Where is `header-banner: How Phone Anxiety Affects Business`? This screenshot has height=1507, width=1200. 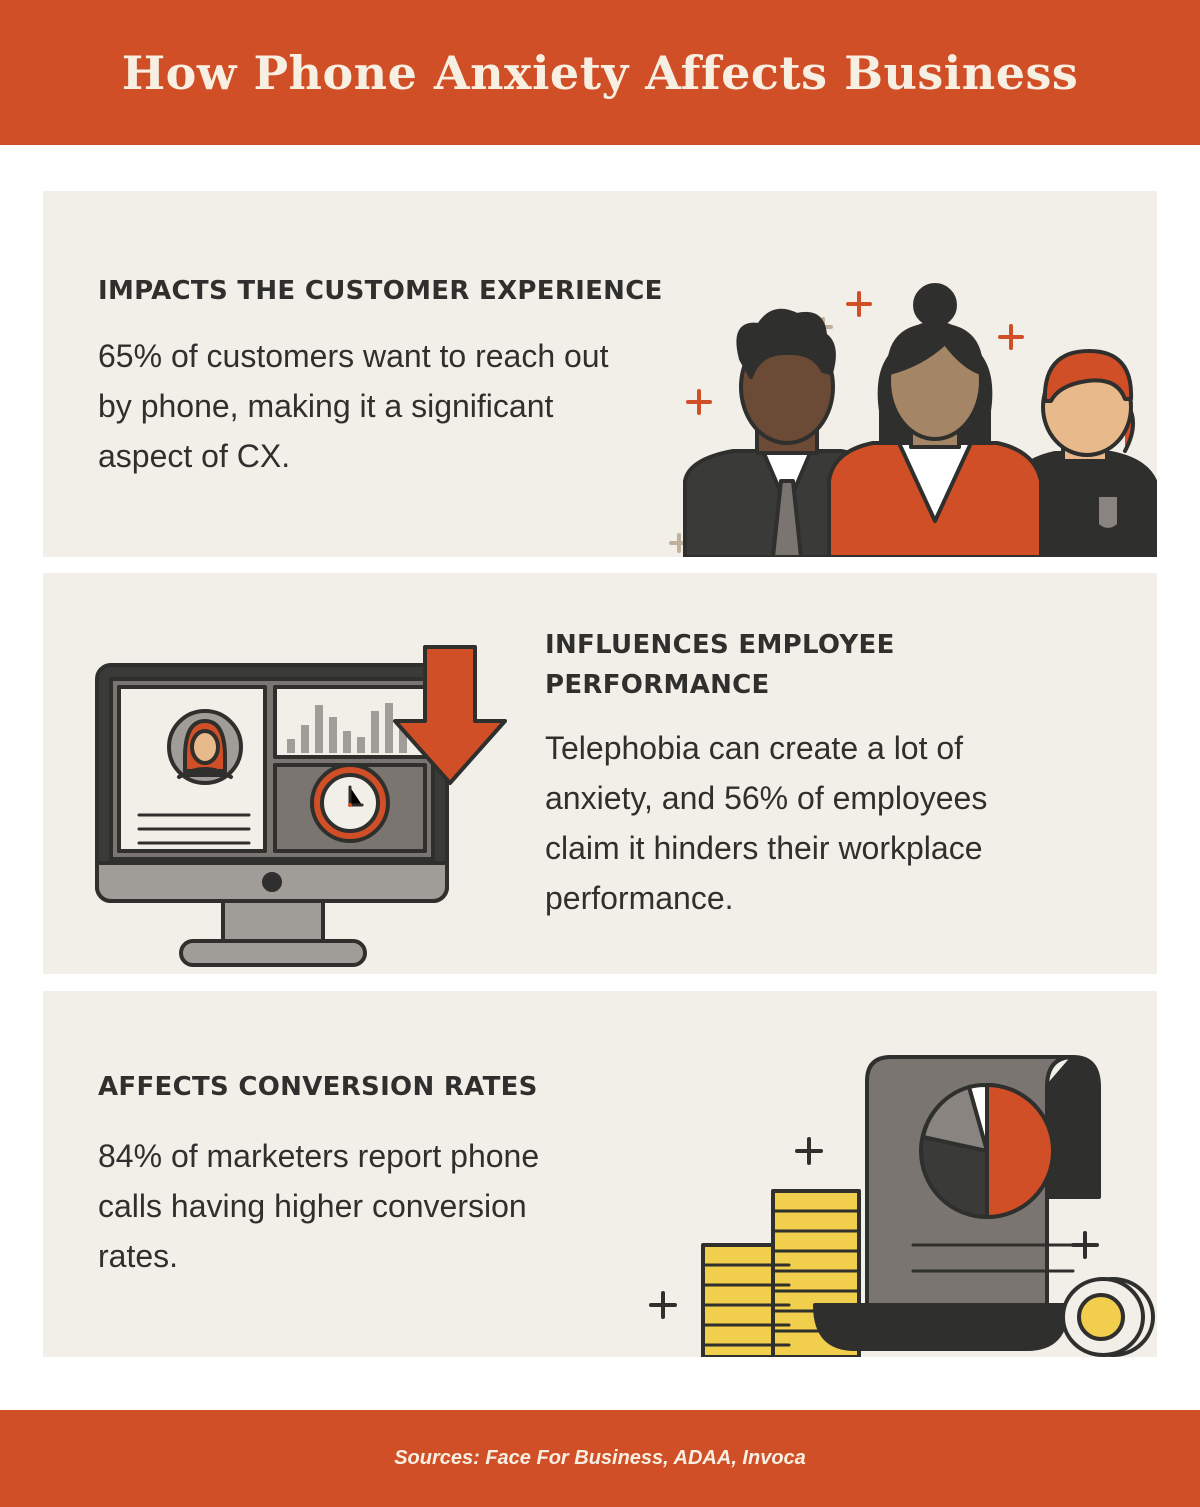 header-banner: How Phone Anxiety Affects Business is located at coordinates (600, 72).